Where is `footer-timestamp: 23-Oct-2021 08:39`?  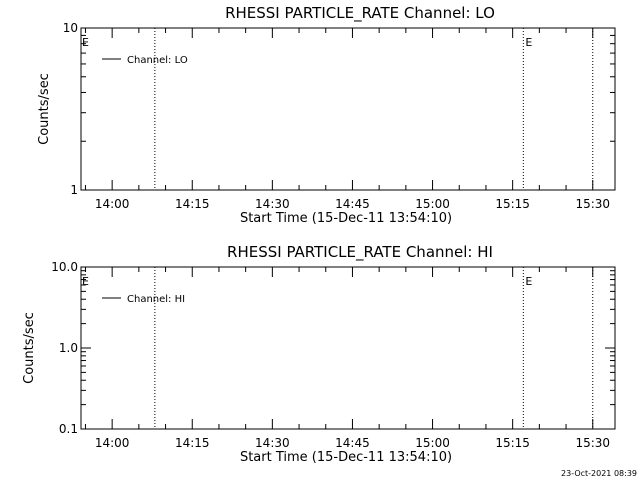 footer-timestamp: 23-Oct-2021 08:39 is located at coordinates (599, 473).